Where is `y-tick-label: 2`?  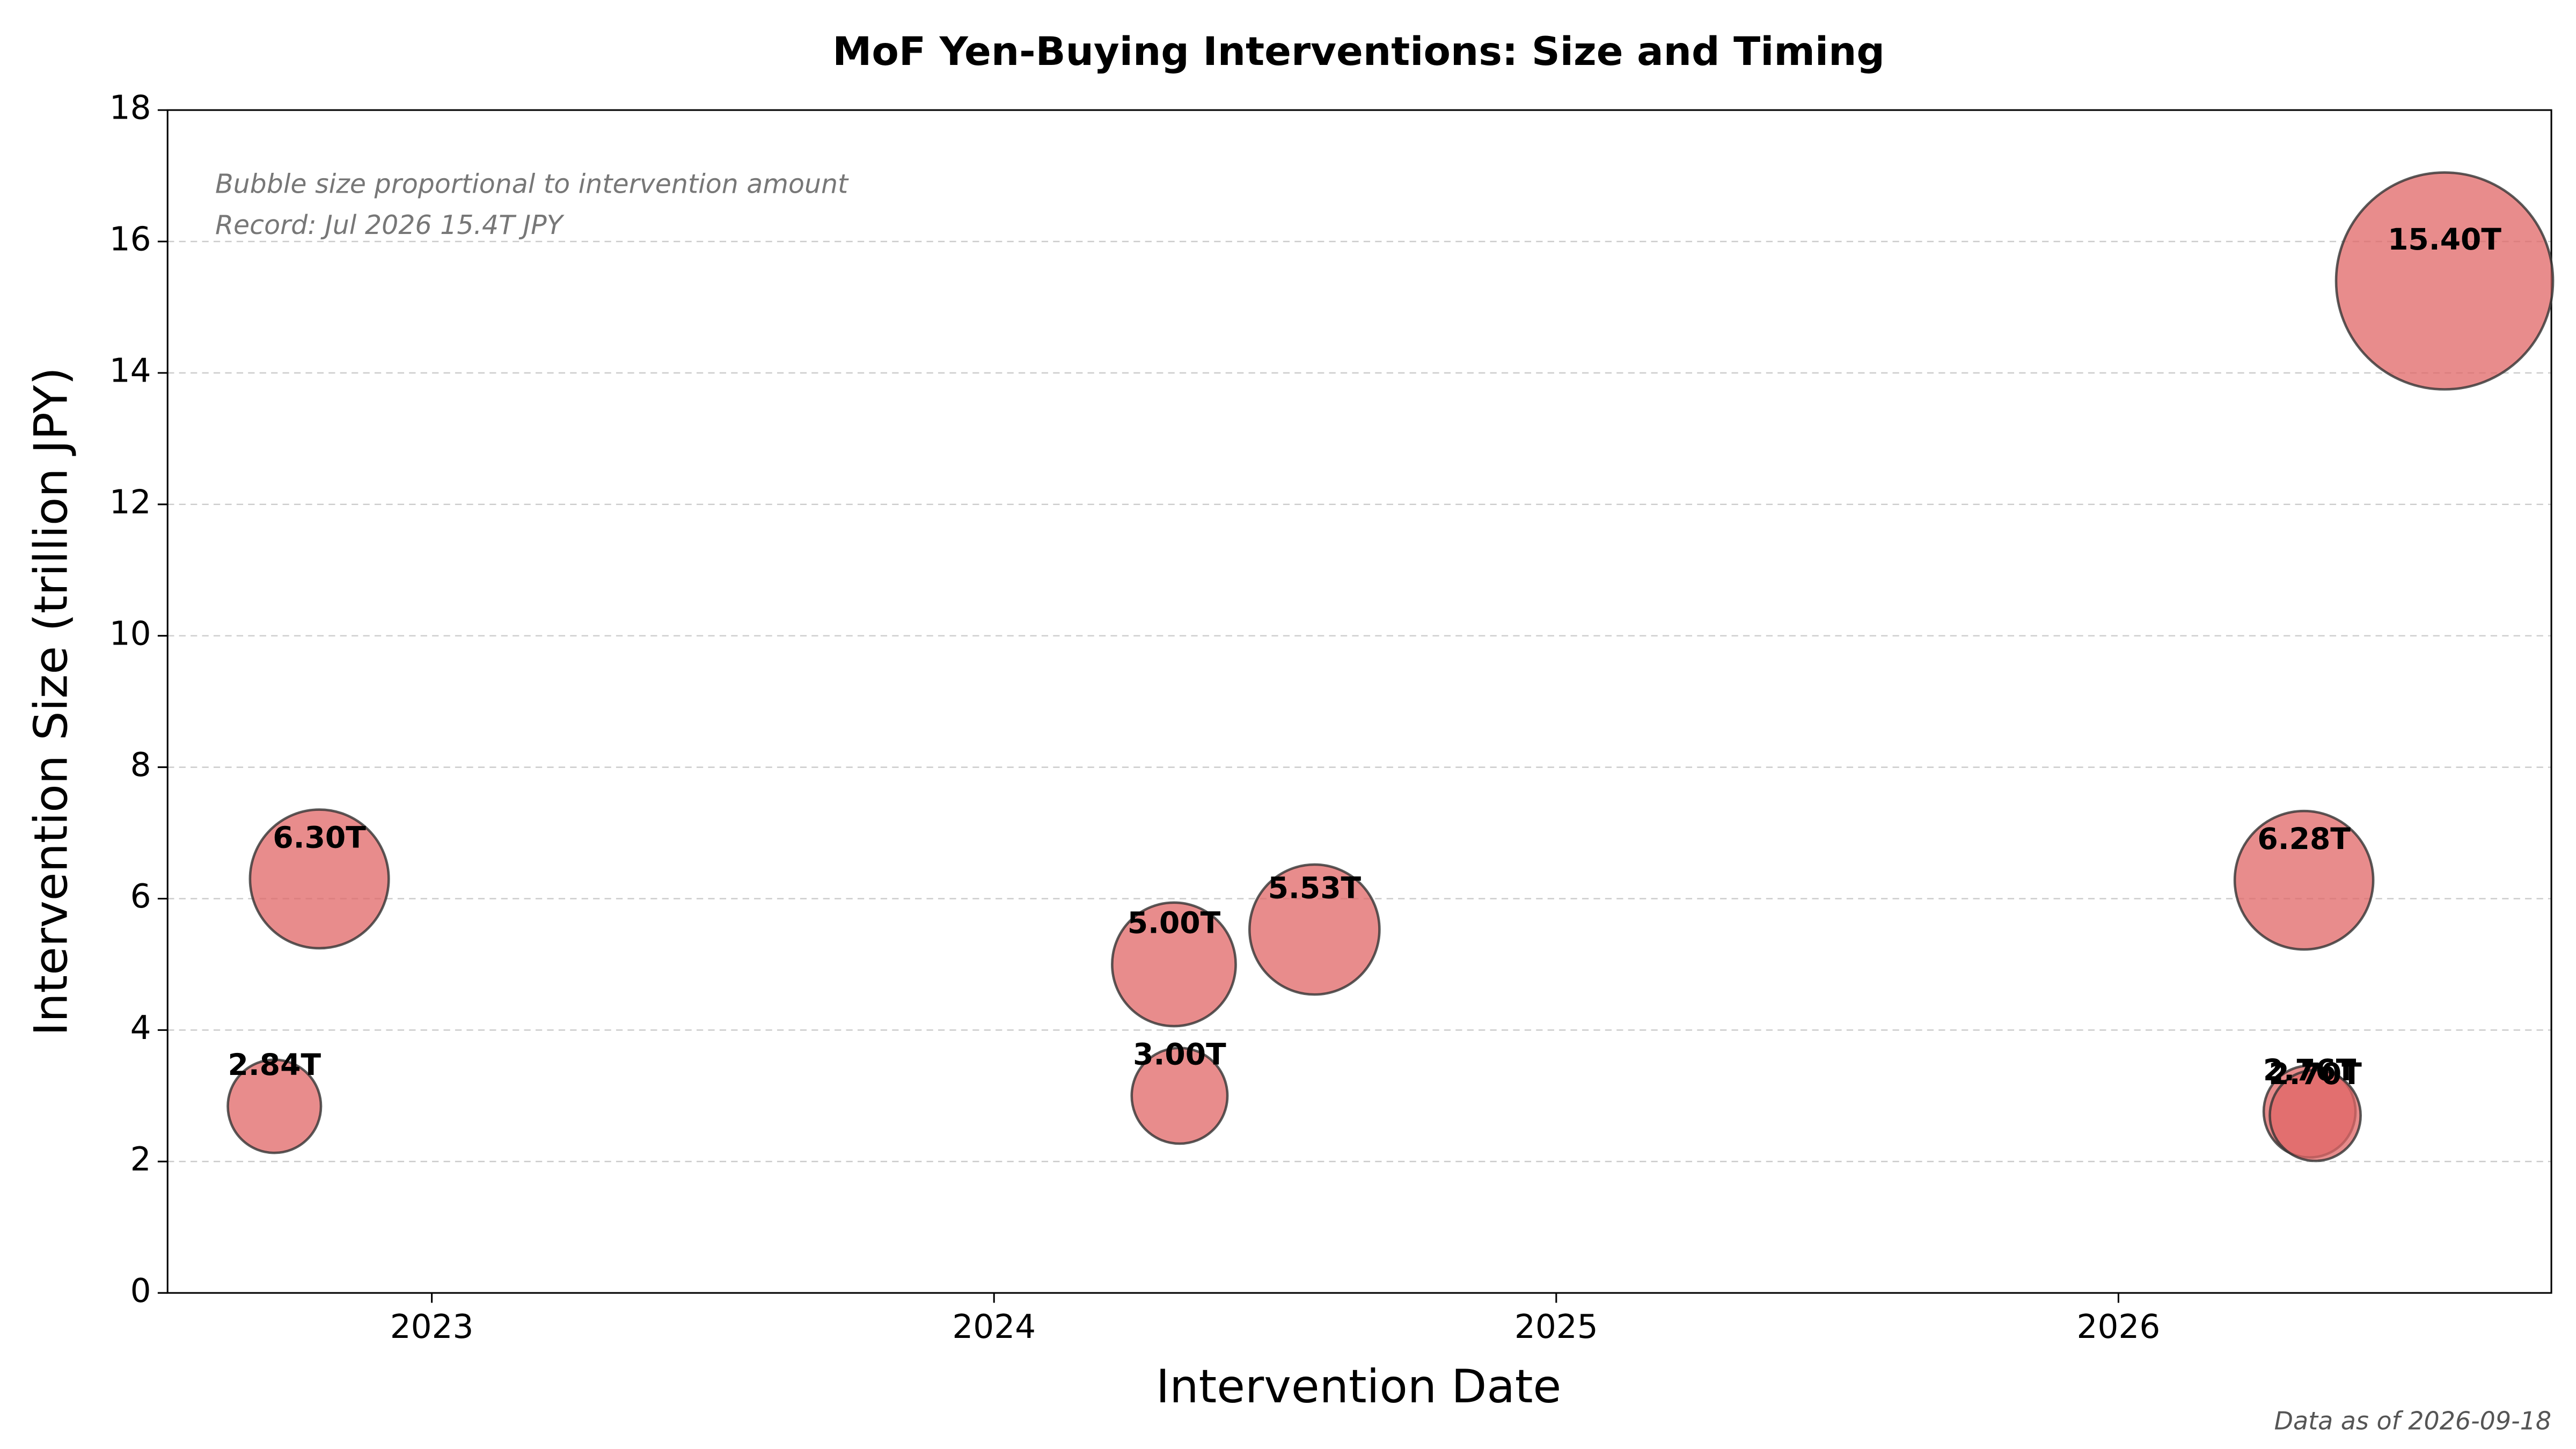
y-tick-label: 2 is located at coordinates (140, 1159).